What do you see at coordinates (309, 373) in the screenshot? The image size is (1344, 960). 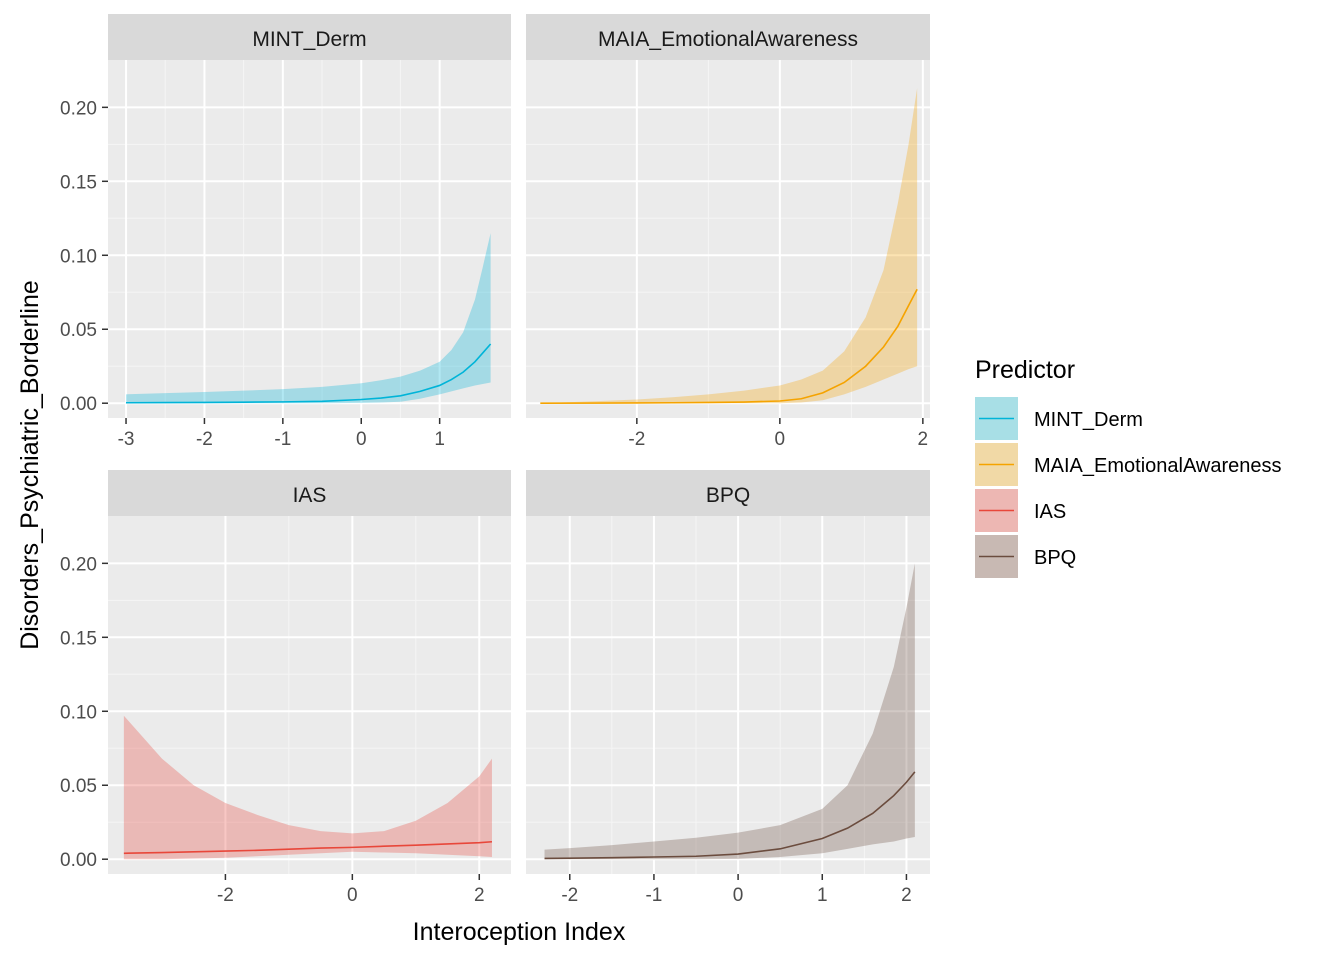 I see `series-line-MINT_Derm` at bounding box center [309, 373].